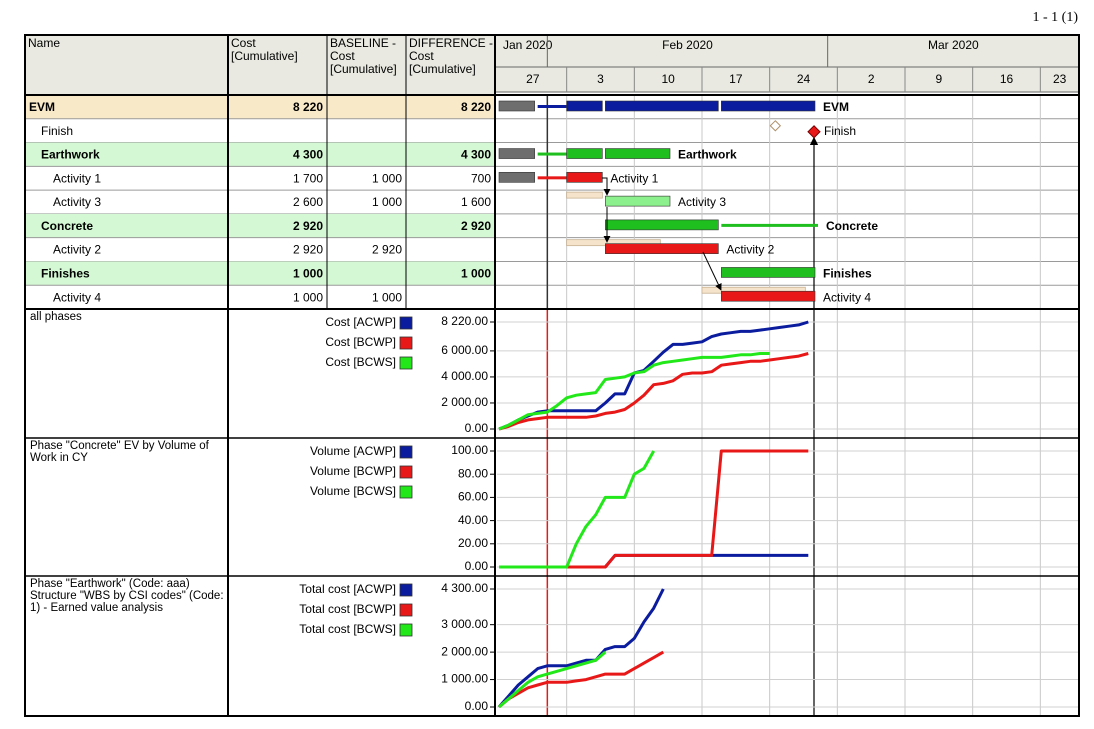 Image resolution: width=1094 pixels, height=729 pixels. I want to click on y-tick-label: 40.00, so click(473, 520).